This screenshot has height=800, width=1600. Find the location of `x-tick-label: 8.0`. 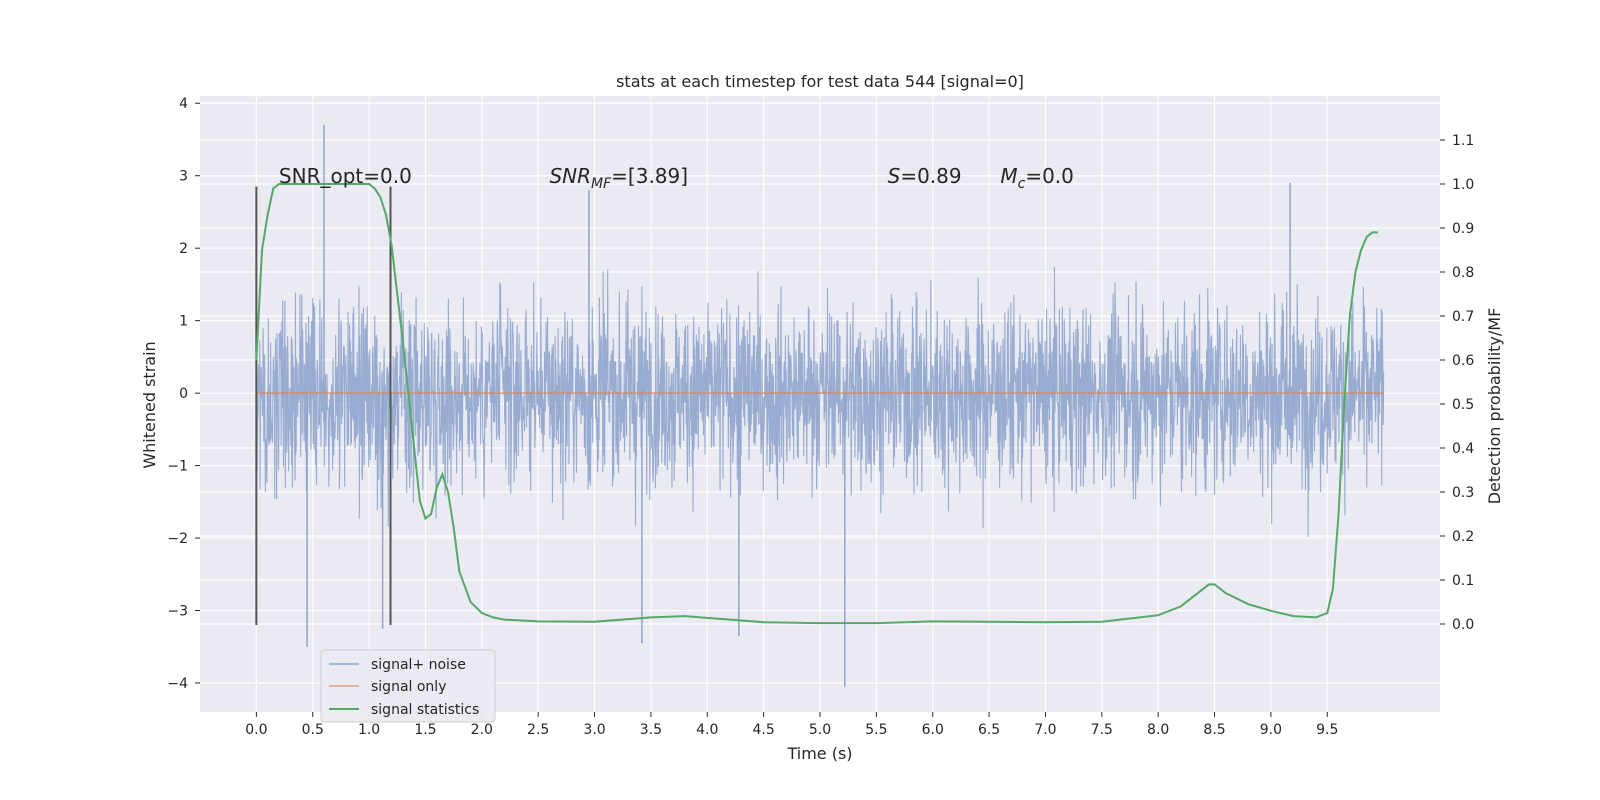

x-tick-label: 8.0 is located at coordinates (1158, 730).